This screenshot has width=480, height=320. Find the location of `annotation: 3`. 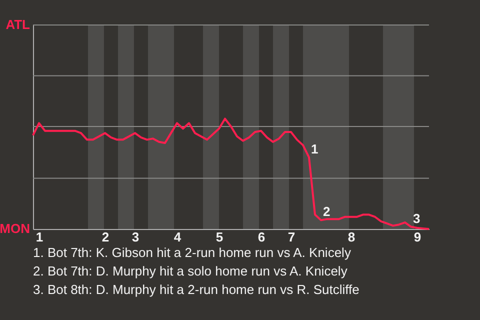

annotation: 3 is located at coordinates (416, 218).